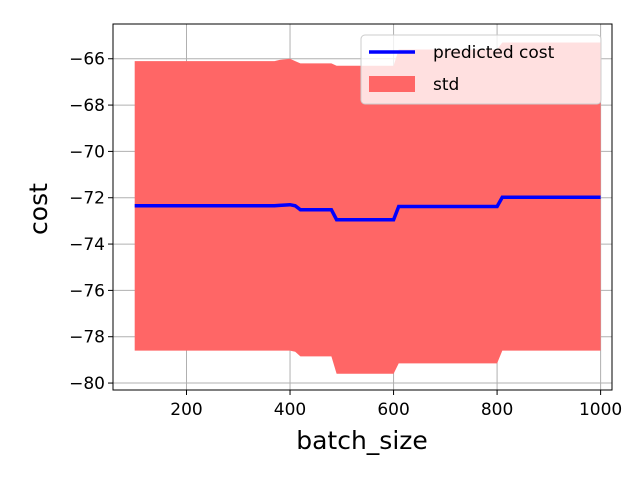 This screenshot has height=480, width=640. What do you see at coordinates (290, 410) in the screenshot?
I see `x-tick-label: 400` at bounding box center [290, 410].